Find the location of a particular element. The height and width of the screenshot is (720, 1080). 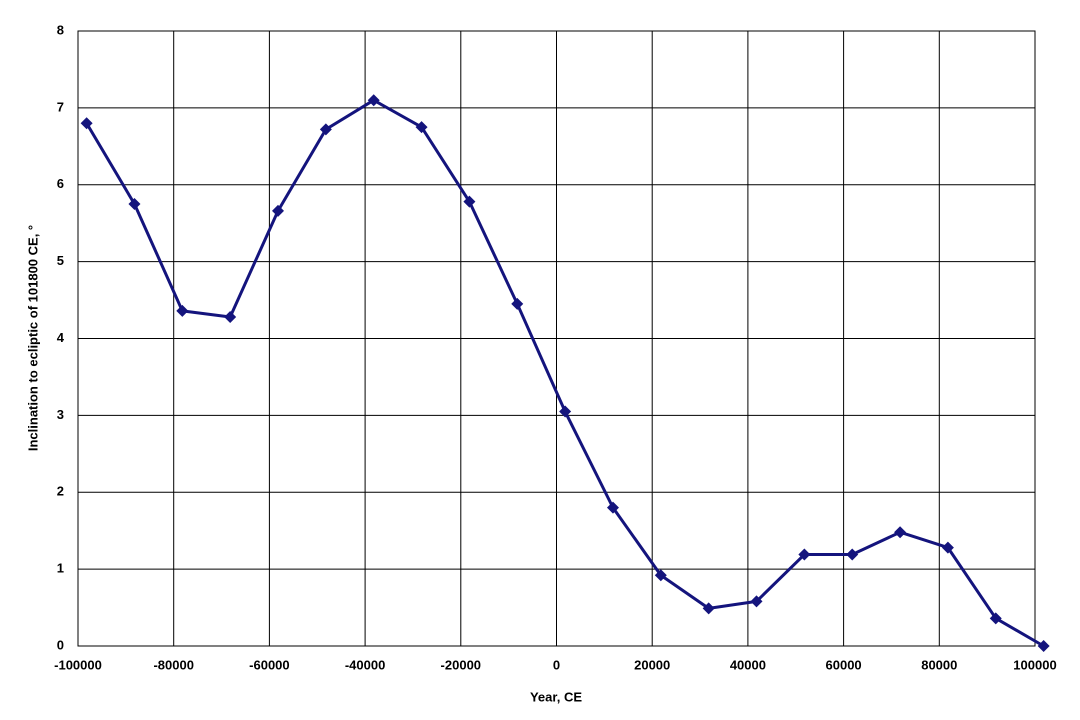

x-tick-label: 0 is located at coordinates (556, 664).